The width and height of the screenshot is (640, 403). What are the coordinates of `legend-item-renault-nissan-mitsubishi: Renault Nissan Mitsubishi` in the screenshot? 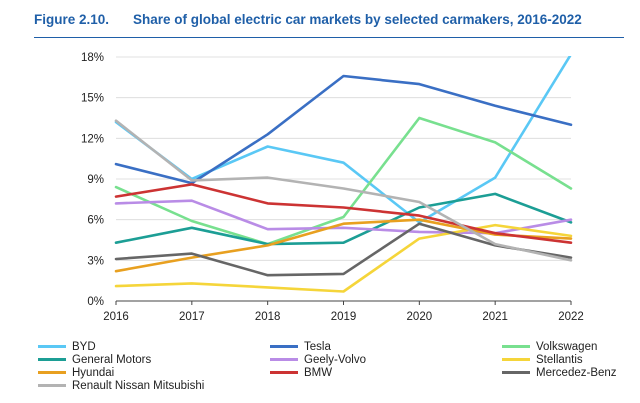 It's located at (121, 385).